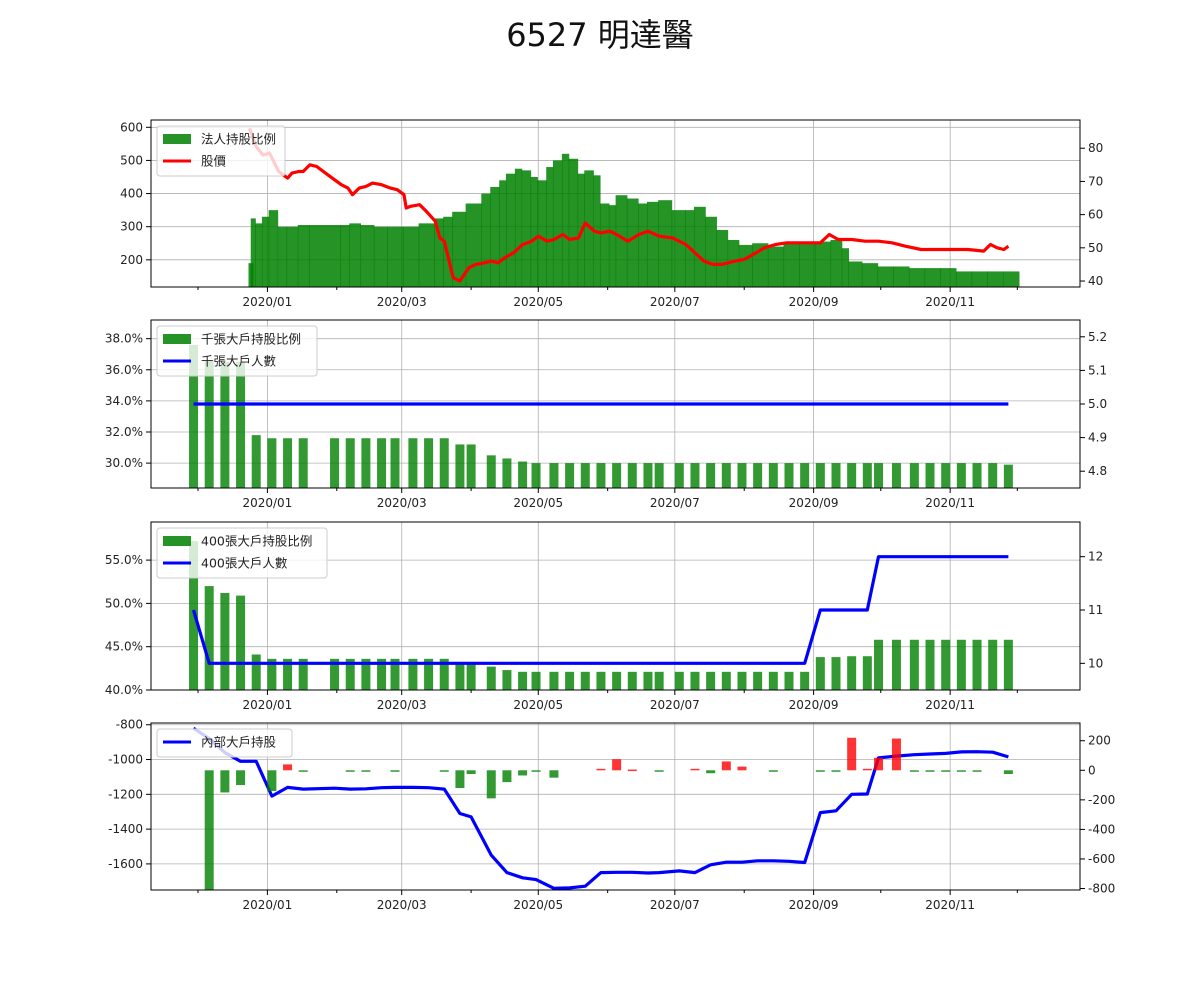  What do you see at coordinates (814, 705) in the screenshot?
I see `x-tick-label: 2020/09` at bounding box center [814, 705].